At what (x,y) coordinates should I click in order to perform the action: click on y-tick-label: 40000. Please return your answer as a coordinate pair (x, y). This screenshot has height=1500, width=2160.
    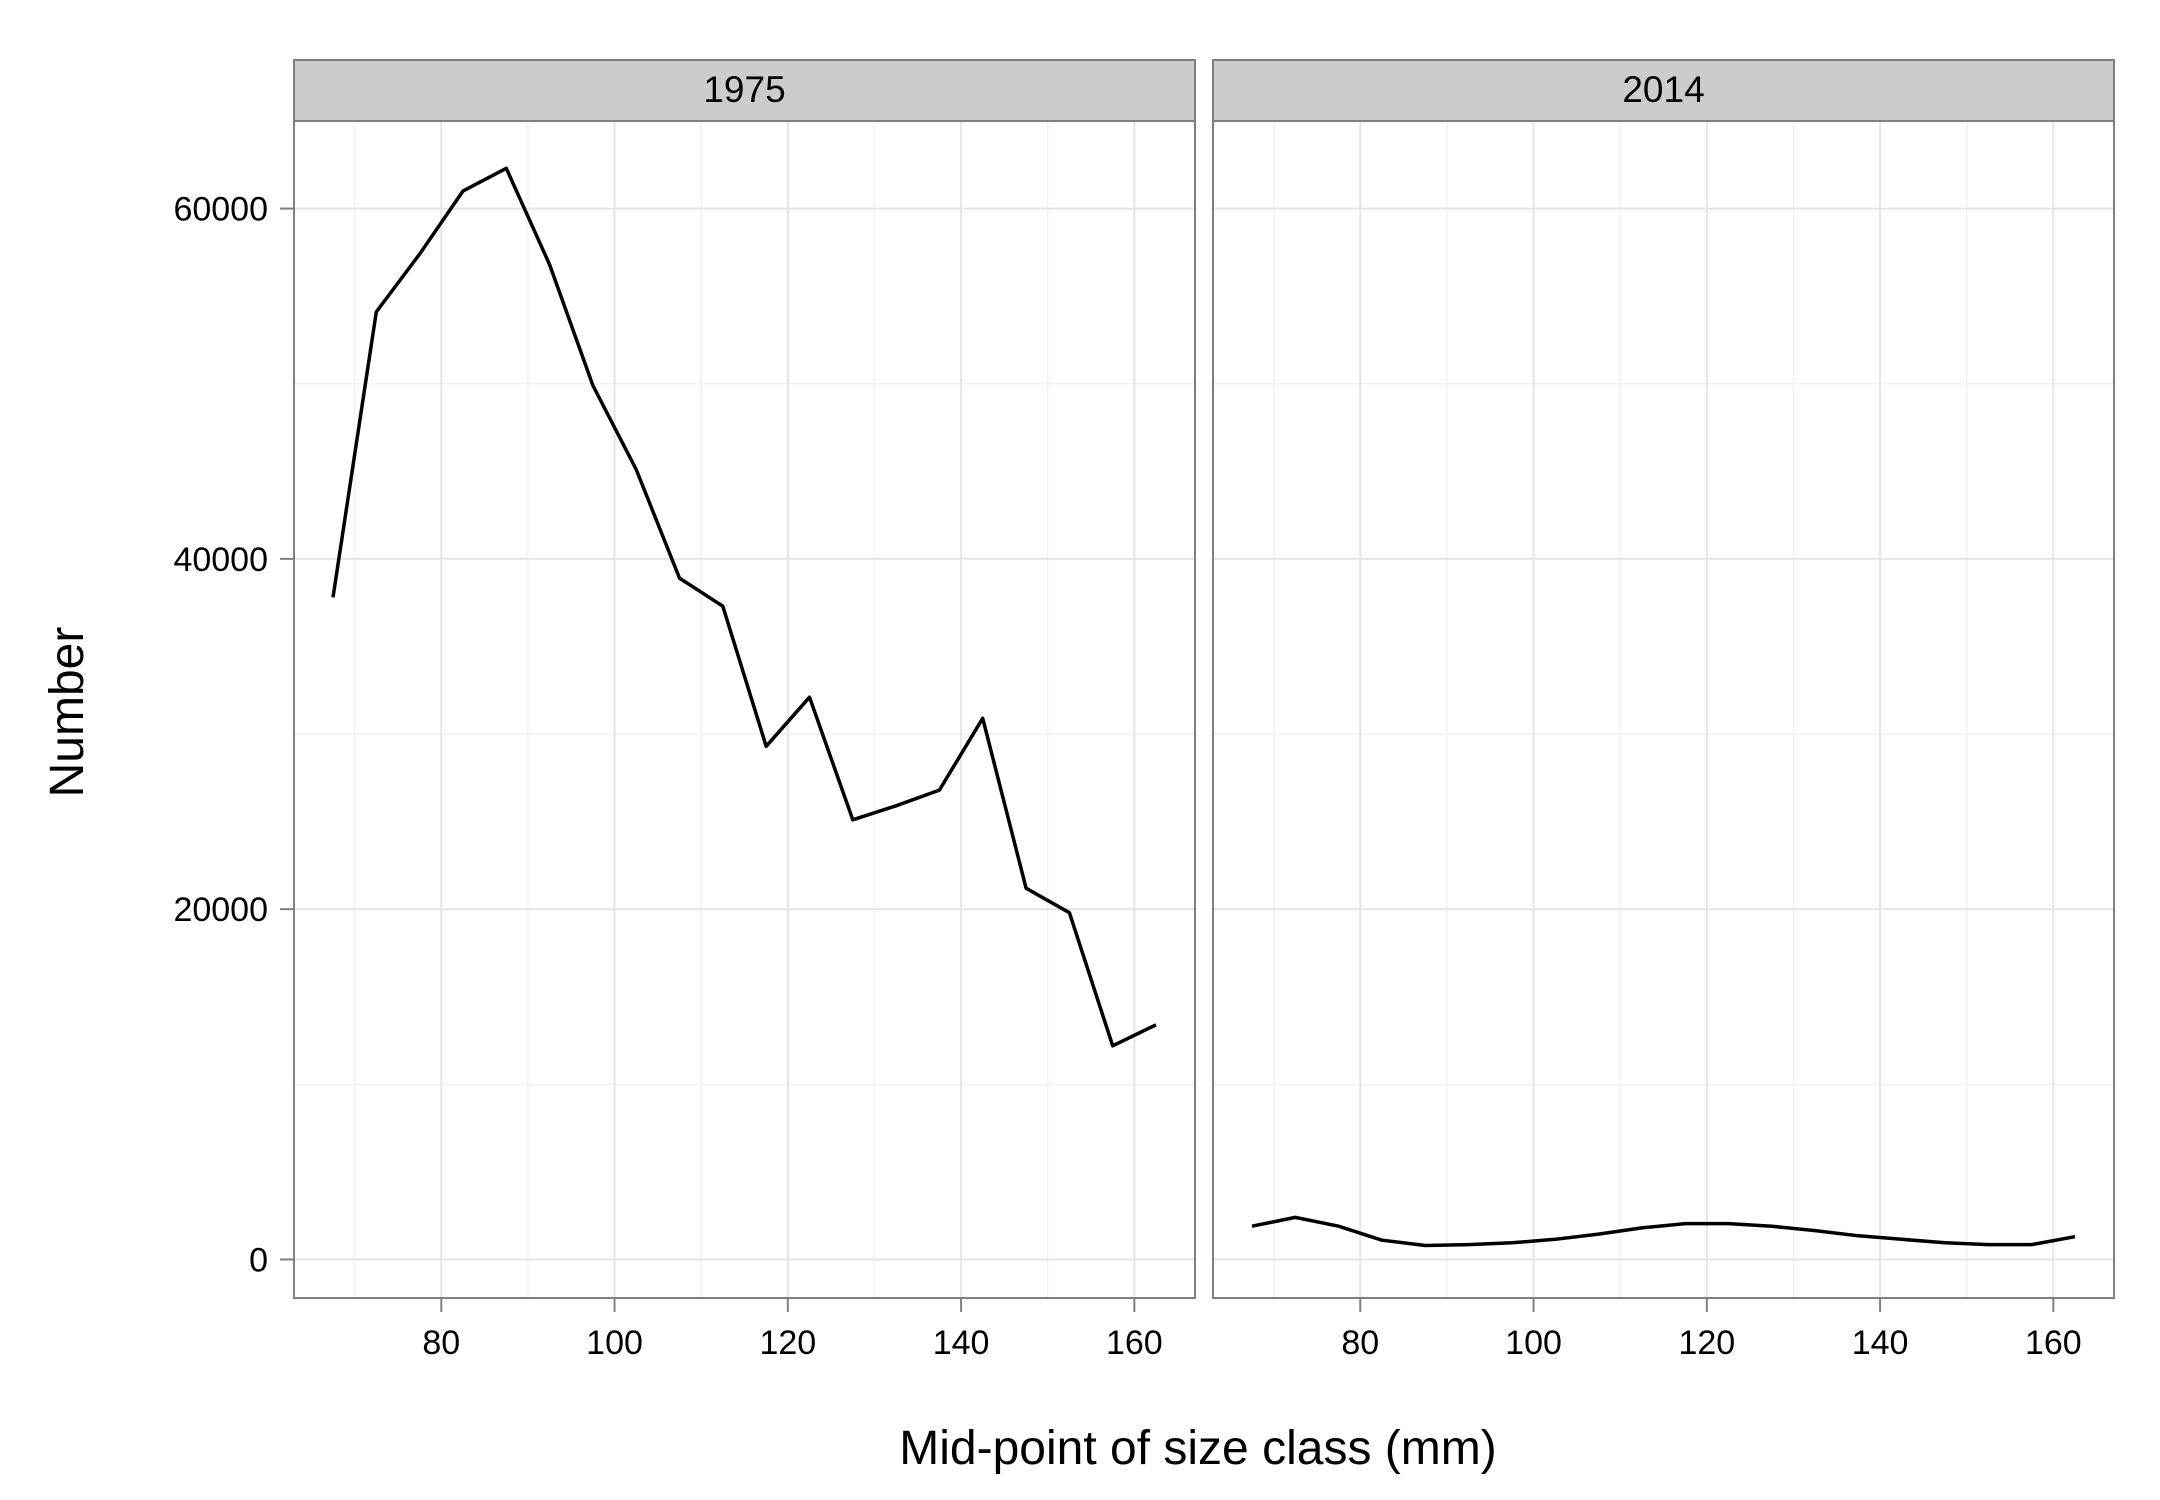
    Looking at the image, I should click on (220, 560).